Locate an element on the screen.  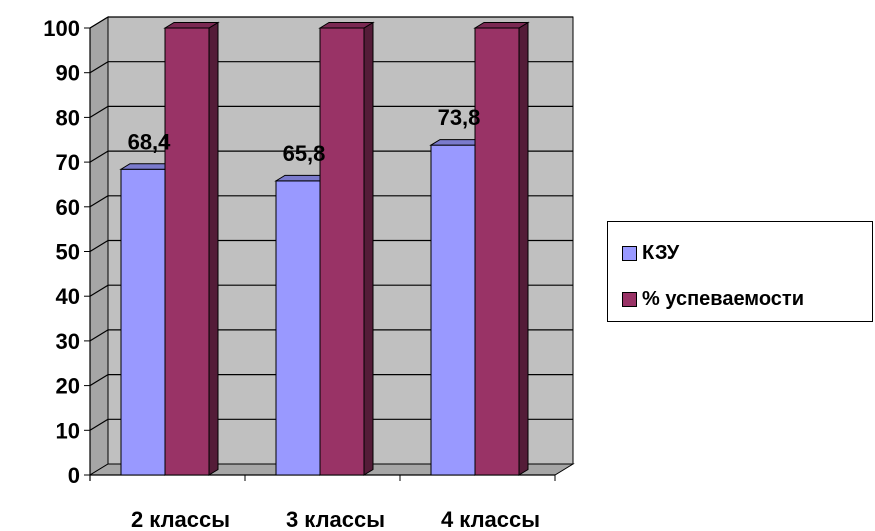
y-tick-label: 40 is located at coordinates (68, 296).